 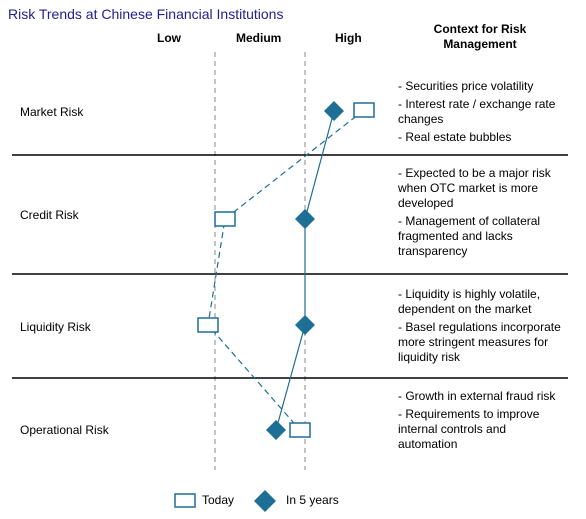 I want to click on context-note: - Growth in external fraud risk, so click(x=477, y=396).